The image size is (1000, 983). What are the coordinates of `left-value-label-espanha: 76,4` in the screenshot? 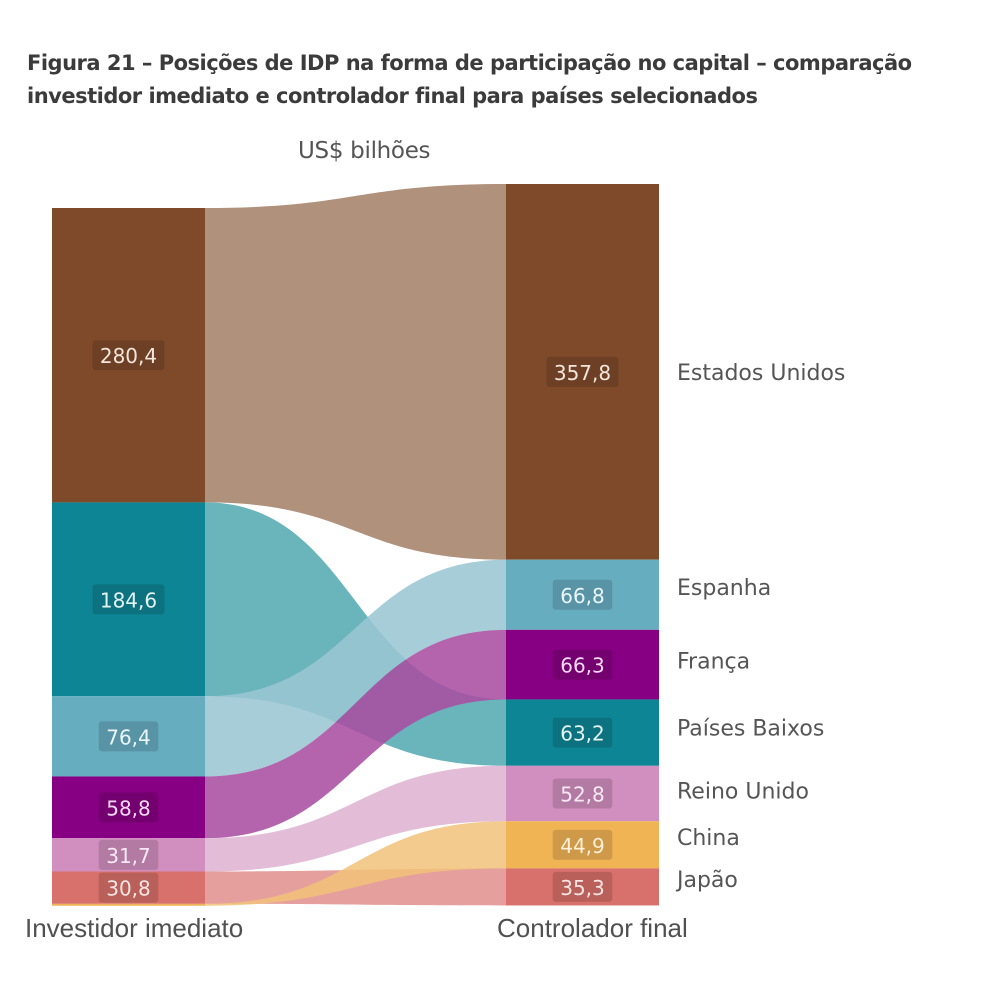 It's located at (128, 737).